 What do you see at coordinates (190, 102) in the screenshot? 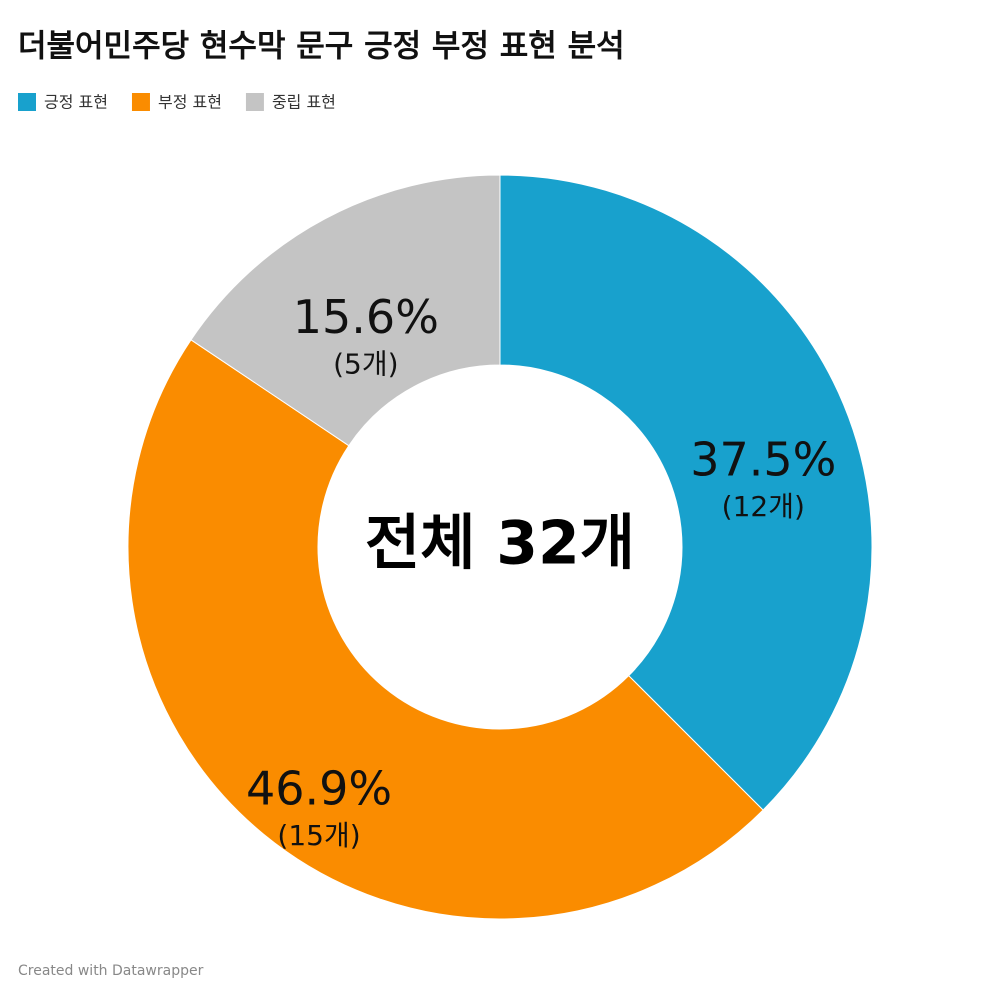
I see `legend-label: 부정 표현` at bounding box center [190, 102].